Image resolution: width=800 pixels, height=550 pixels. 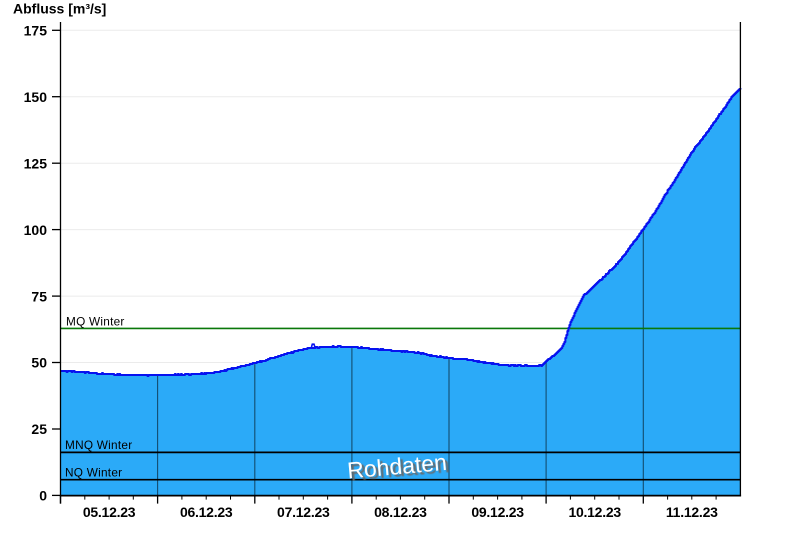 I want to click on svg-text: 05.12.23, so click(x=109, y=512).